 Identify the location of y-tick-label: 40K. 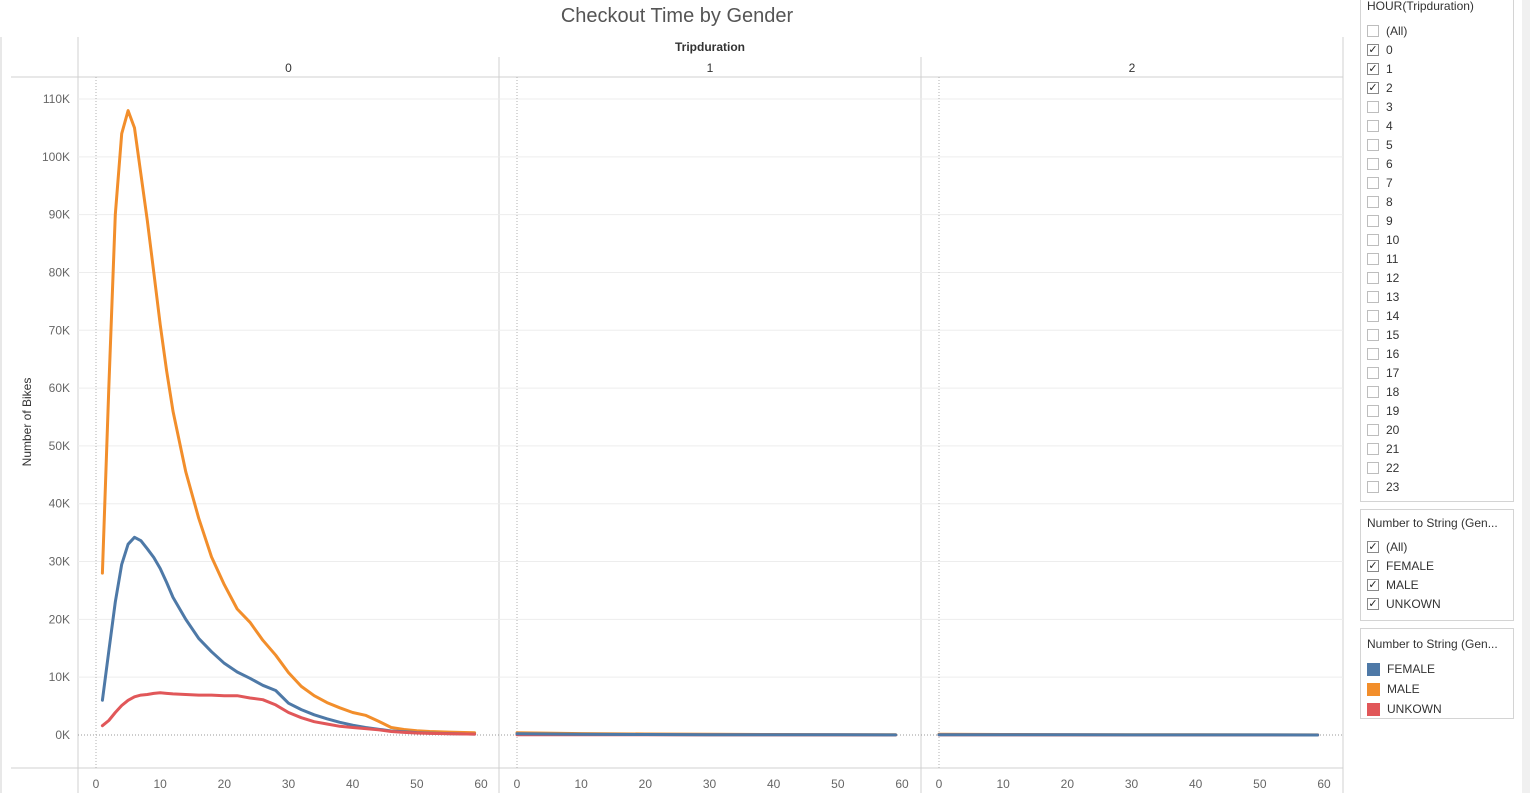
(59, 504).